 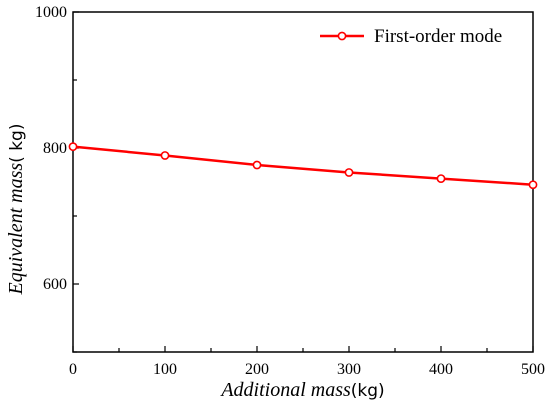 I want to click on y-tick-label: 600, so click(x=55, y=284).